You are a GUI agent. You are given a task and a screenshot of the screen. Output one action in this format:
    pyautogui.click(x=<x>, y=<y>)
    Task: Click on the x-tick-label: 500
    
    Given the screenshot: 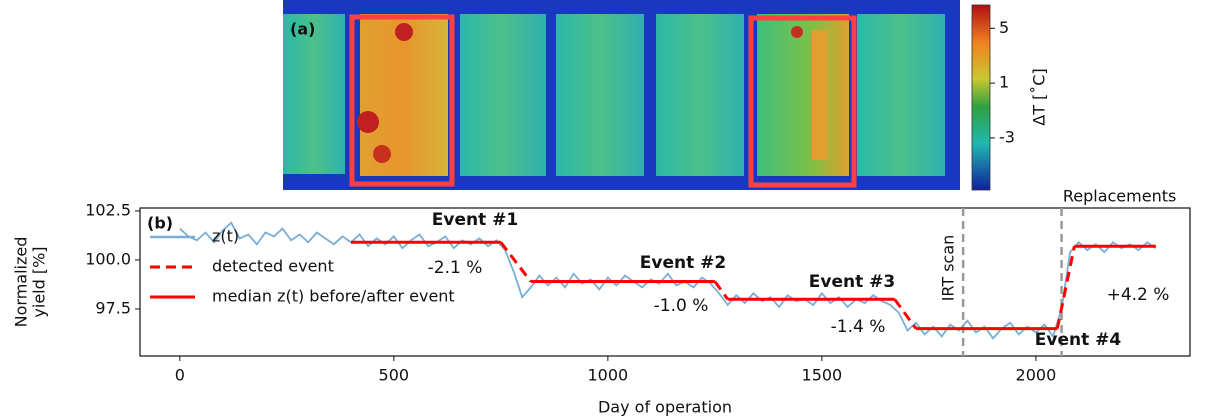 What is the action you would take?
    pyautogui.click(x=394, y=375)
    